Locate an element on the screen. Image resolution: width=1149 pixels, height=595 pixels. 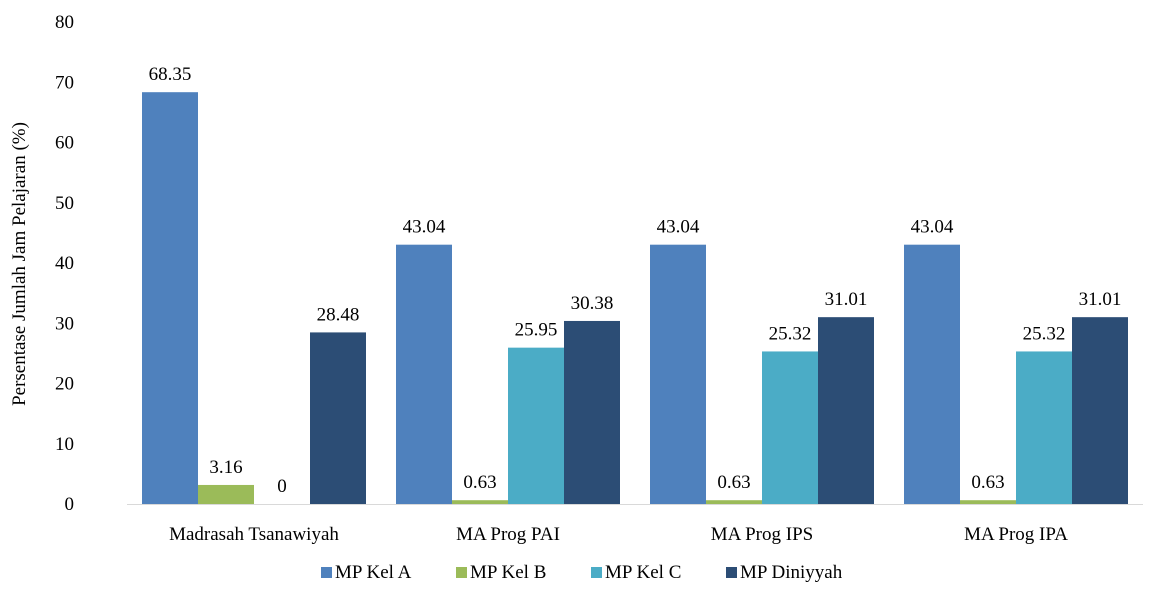
y-tick-label: 0 is located at coordinates (70, 504).